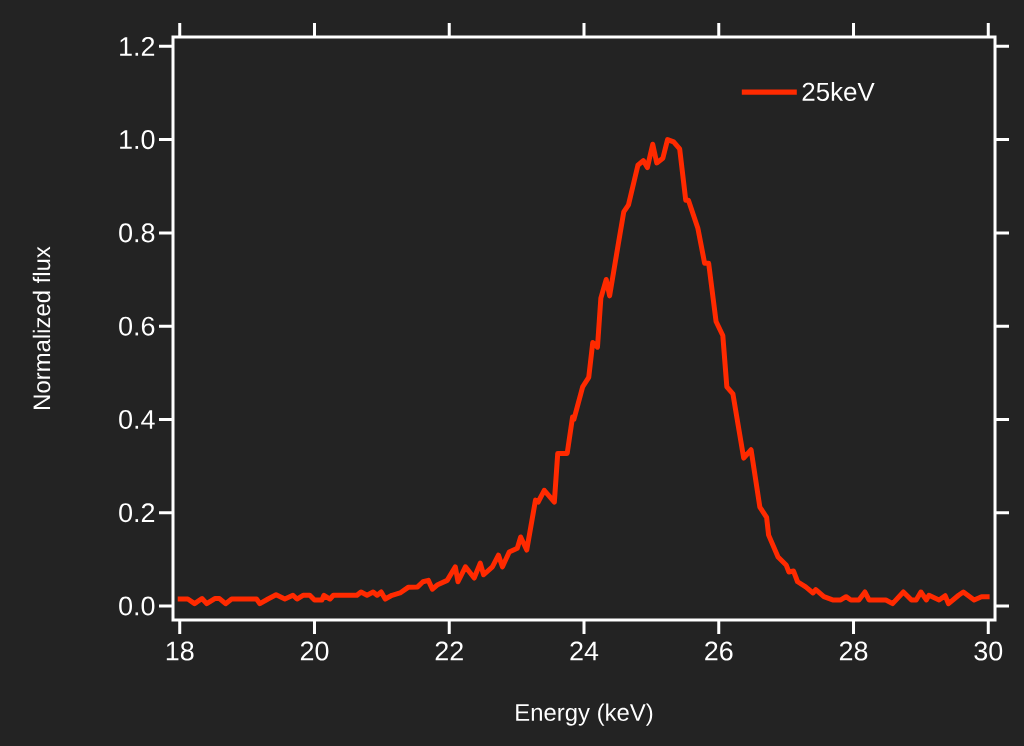  Describe the element at coordinates (137, 233) in the screenshot. I see `y-tick-label: 0.8` at that location.